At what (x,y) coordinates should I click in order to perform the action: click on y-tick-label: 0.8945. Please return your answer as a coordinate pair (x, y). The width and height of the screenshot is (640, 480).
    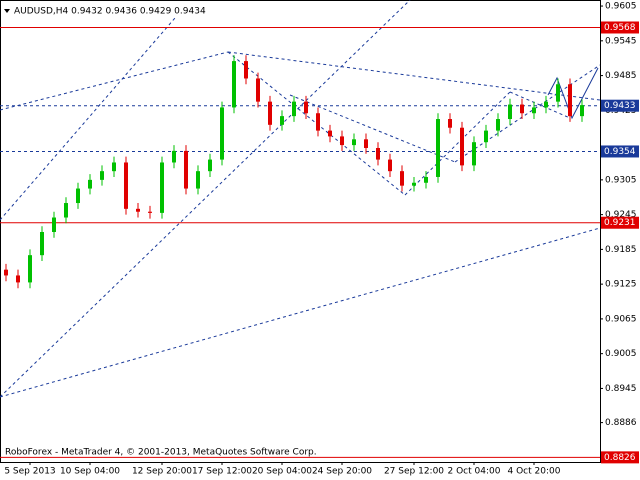
    Looking at the image, I should click on (621, 389).